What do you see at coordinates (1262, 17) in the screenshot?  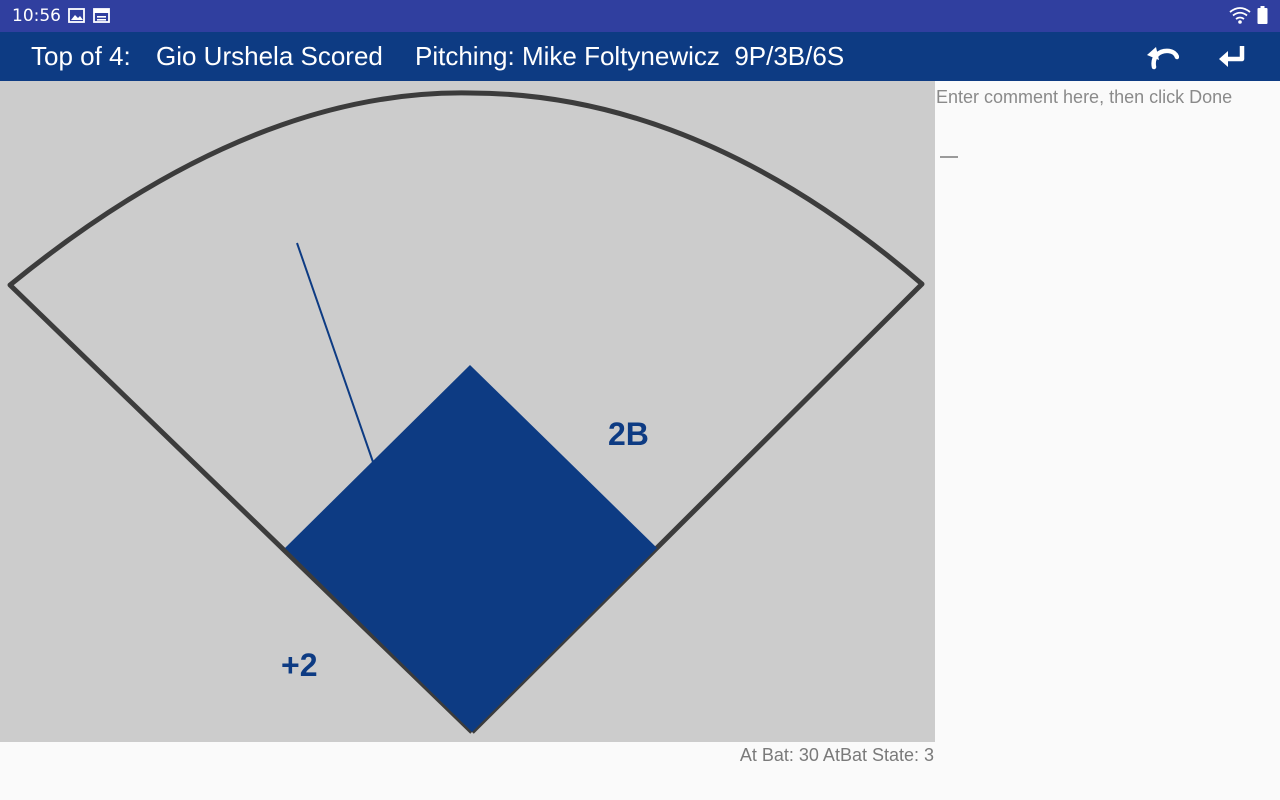 I see `battery-icon` at bounding box center [1262, 17].